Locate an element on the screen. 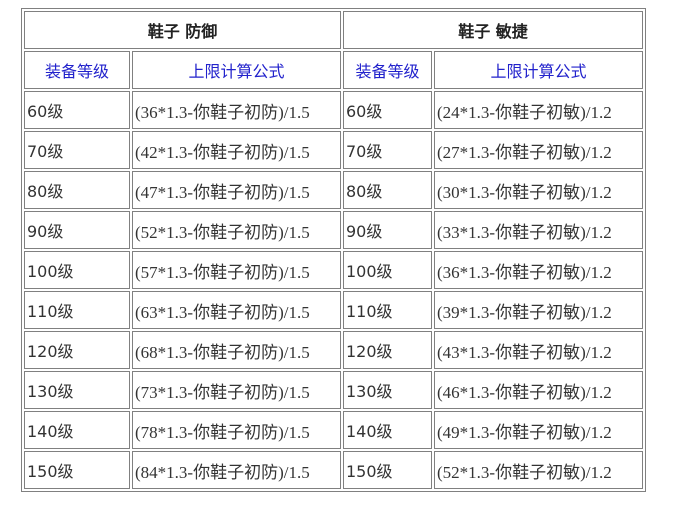 The height and width of the screenshot is (505, 687). agility-formula-cell: (43*1.3-你鞋子初敏)/1.2 is located at coordinates (538, 350).